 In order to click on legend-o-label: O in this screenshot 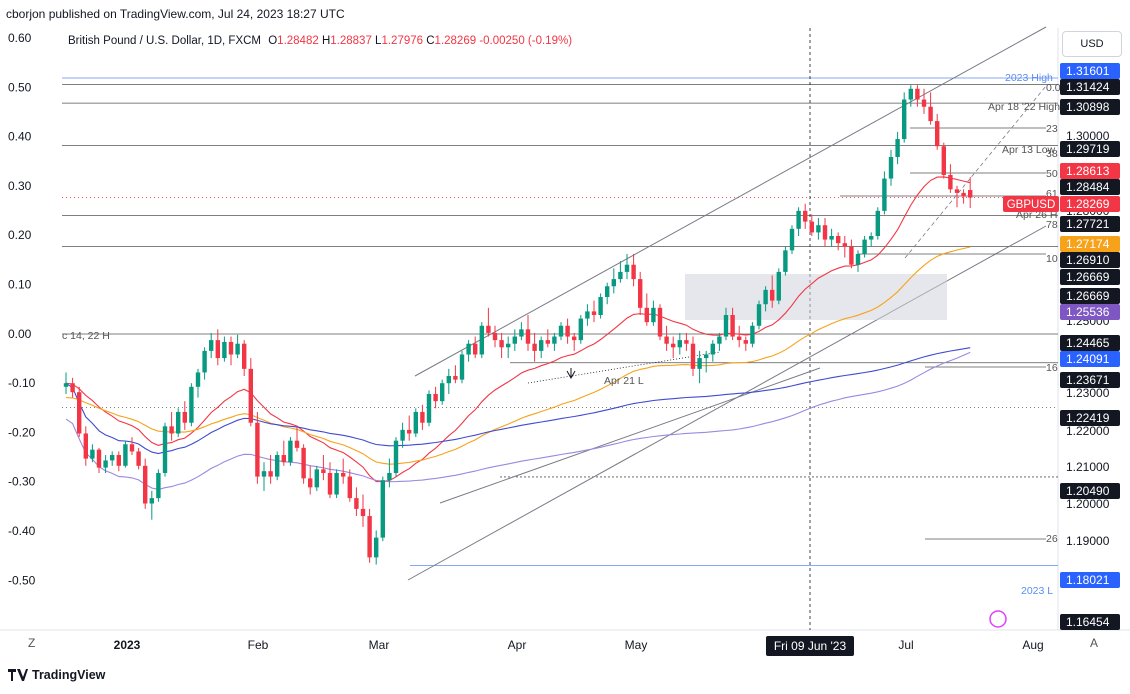, I will do `click(273, 41)`.